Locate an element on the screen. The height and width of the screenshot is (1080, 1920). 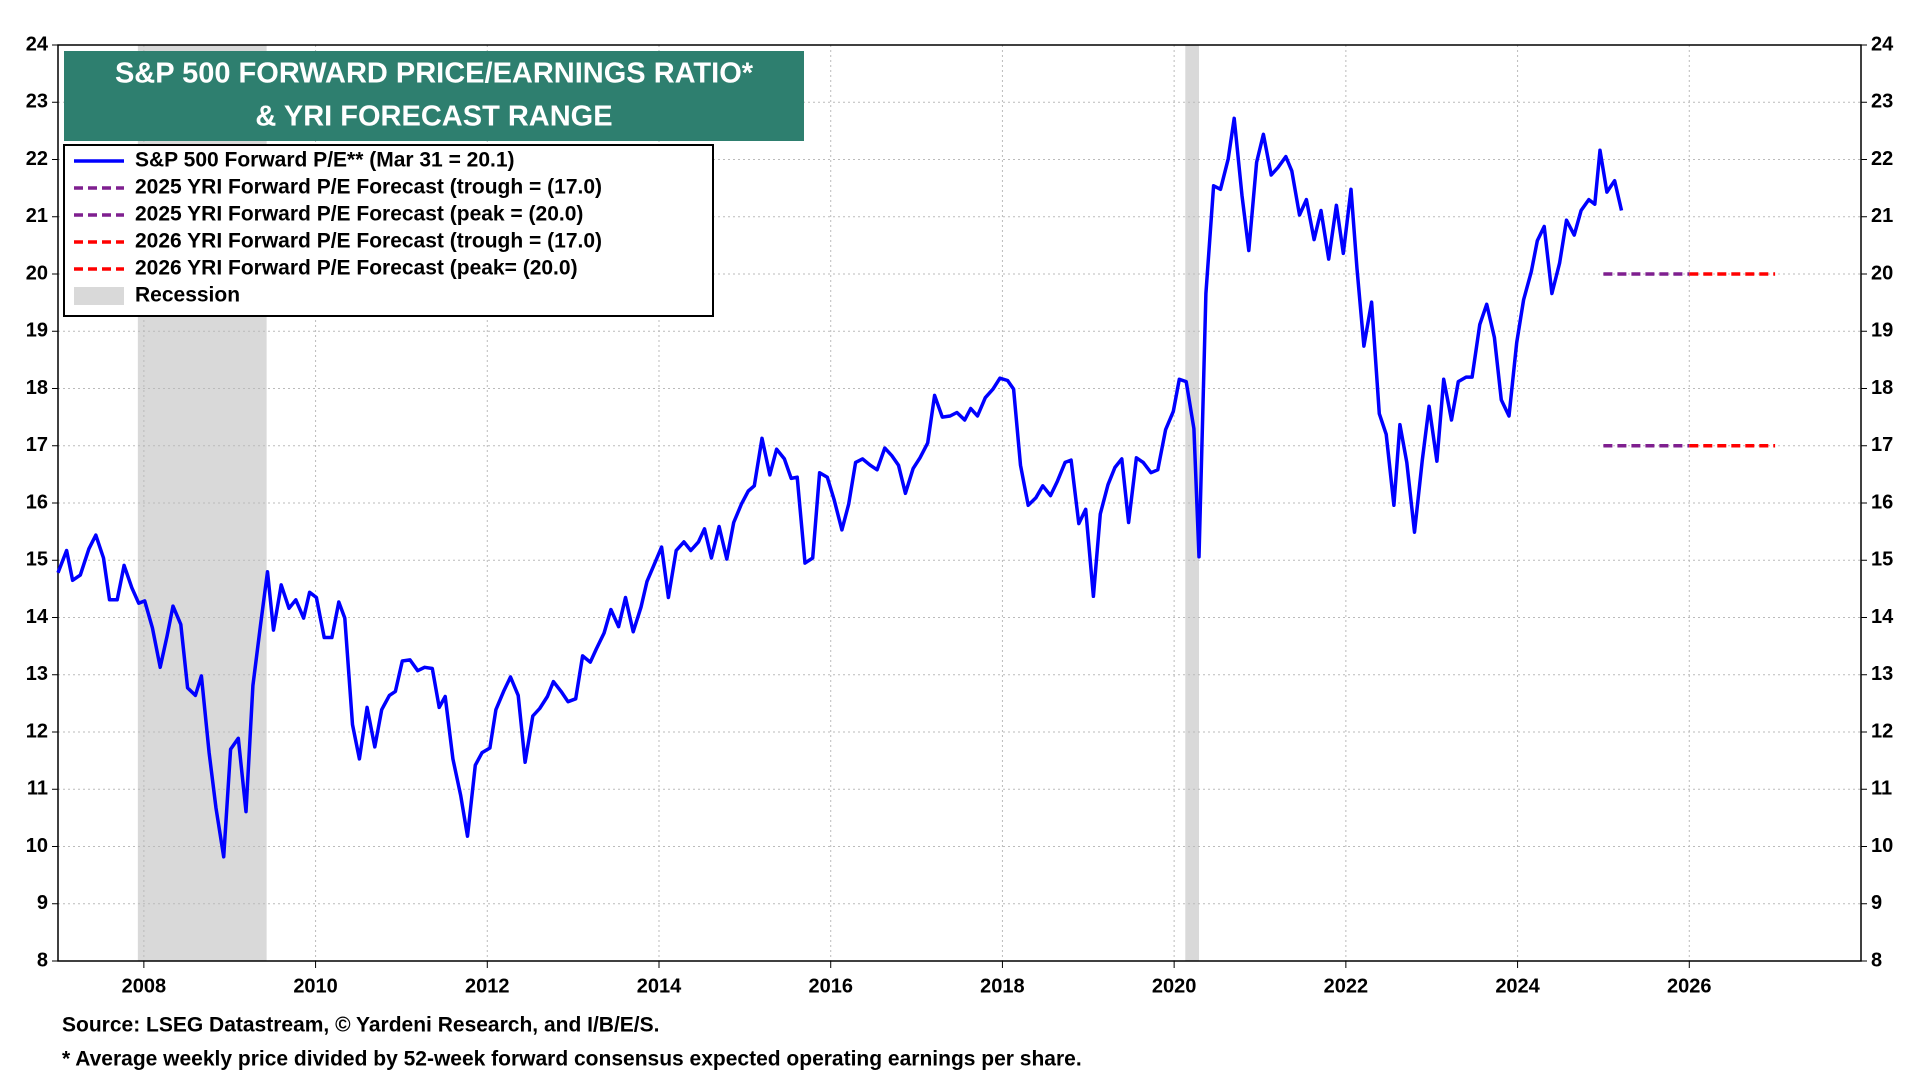
chart-title: S&P 500 FORWARD PRICE/EARNINGS RATIO* is located at coordinates (434, 74).